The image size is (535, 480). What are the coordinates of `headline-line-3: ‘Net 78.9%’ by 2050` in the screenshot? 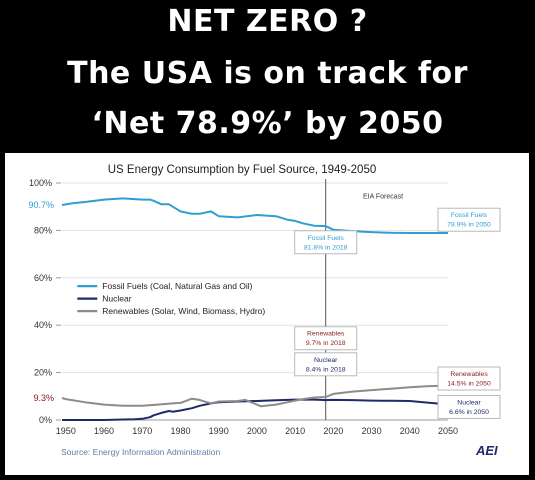 It's located at (267, 123).